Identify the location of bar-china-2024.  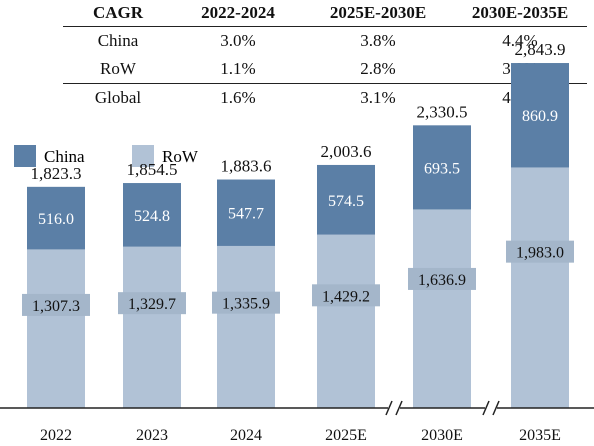
(246, 212).